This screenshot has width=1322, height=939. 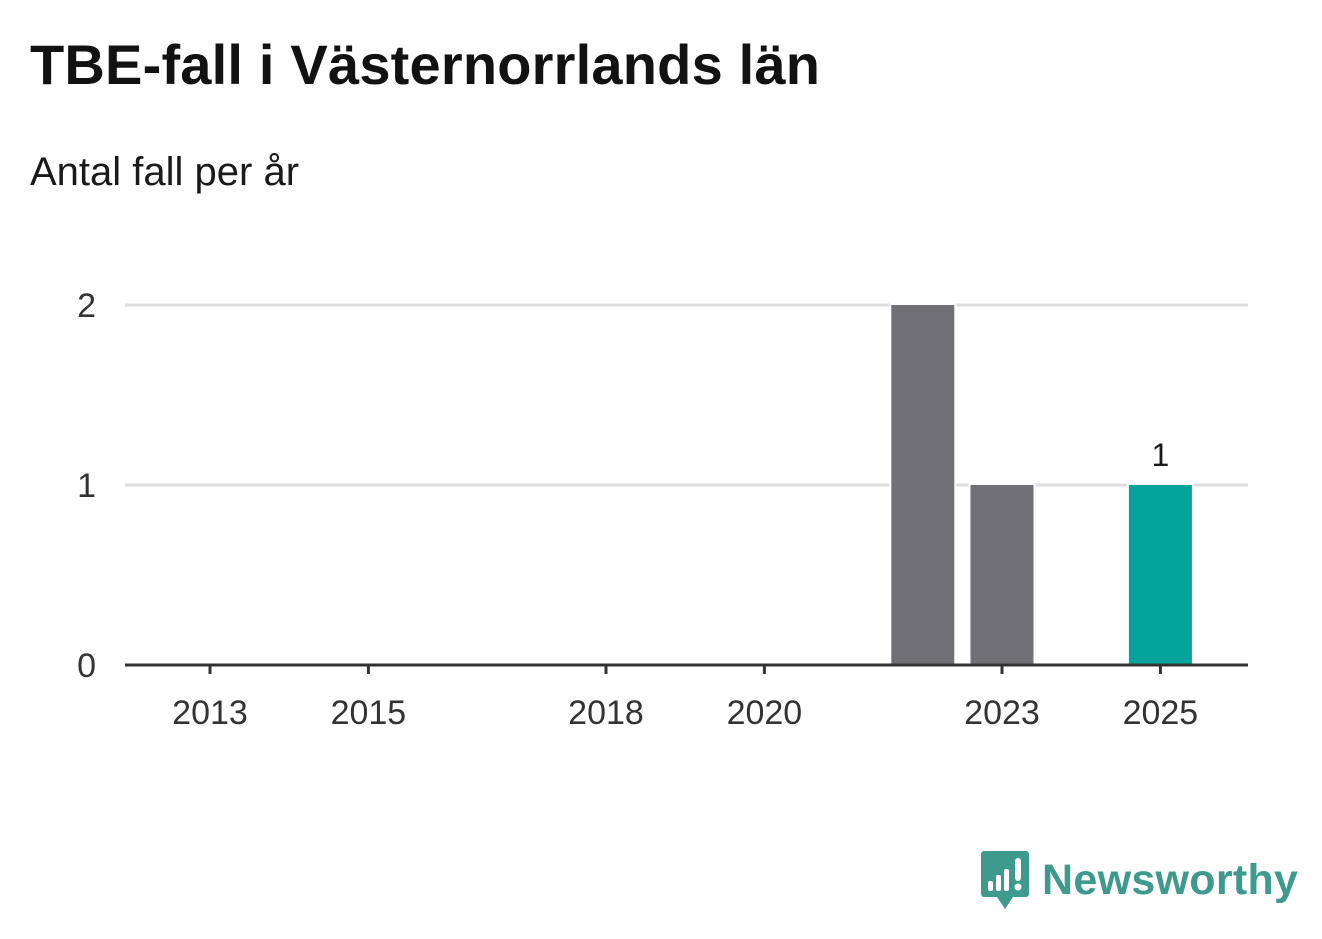 What do you see at coordinates (1161, 713) in the screenshot?
I see `x-tick-label: 2025` at bounding box center [1161, 713].